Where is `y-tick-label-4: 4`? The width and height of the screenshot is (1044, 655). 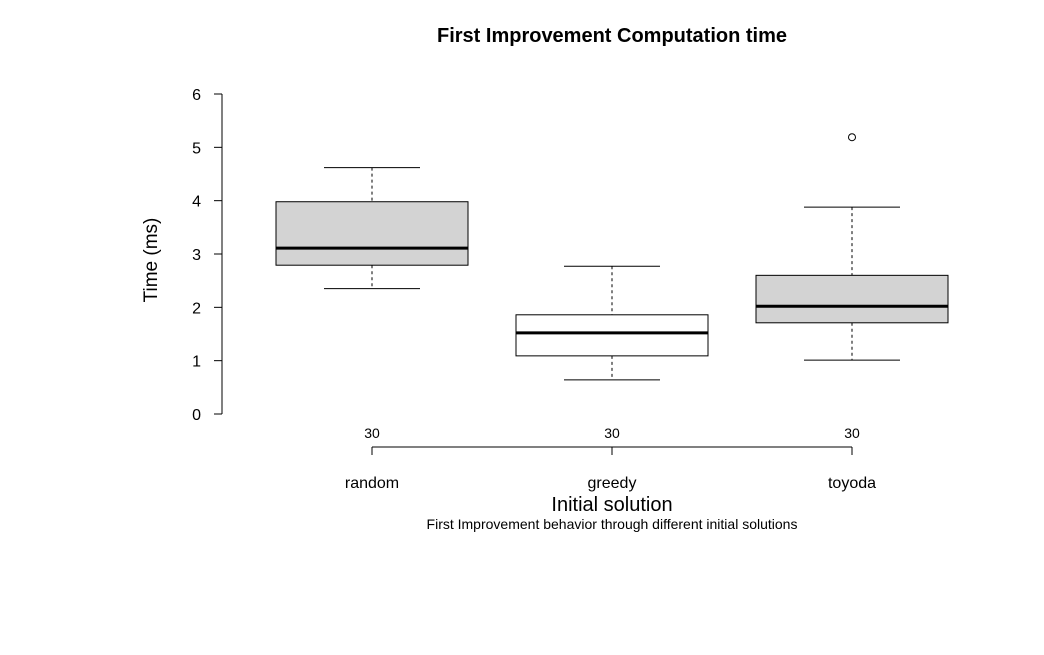 y-tick-label-4: 4 is located at coordinates (196, 202).